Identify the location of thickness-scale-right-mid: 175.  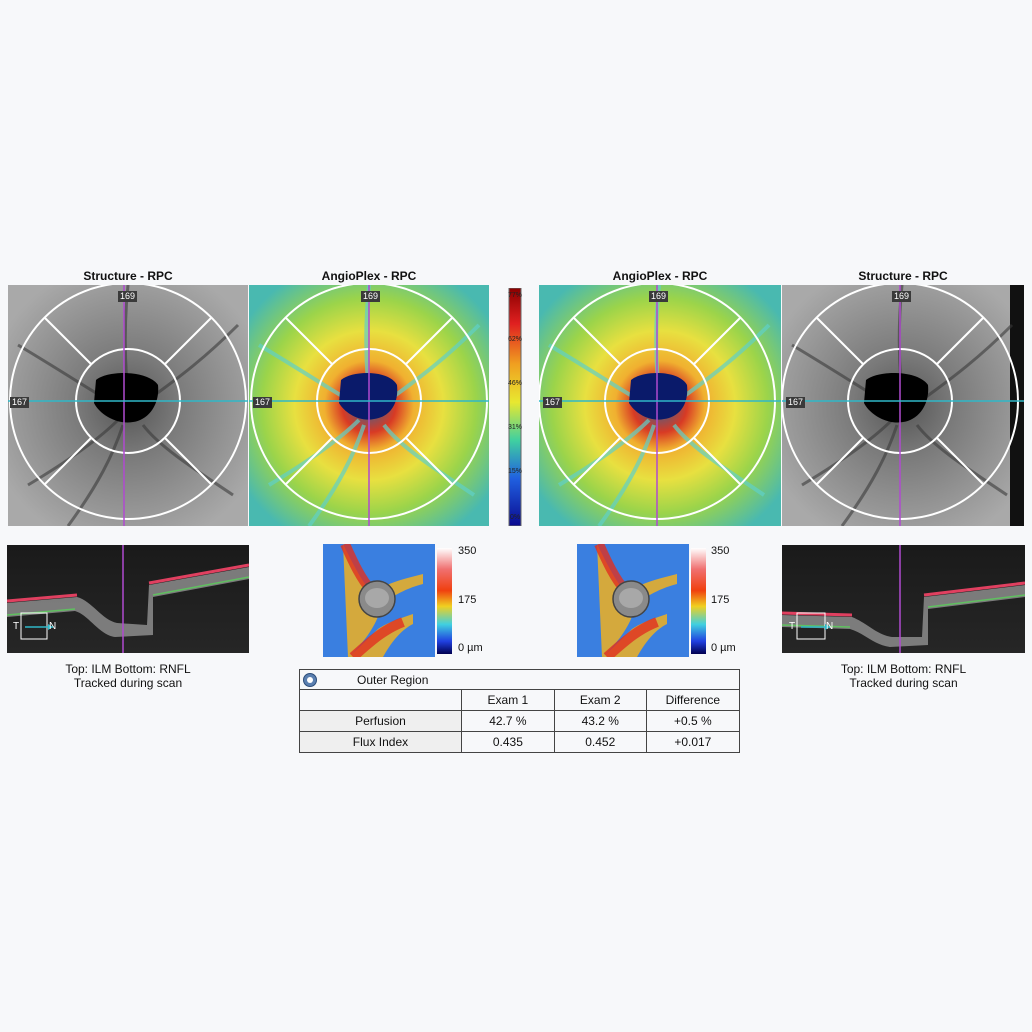
(720, 600).